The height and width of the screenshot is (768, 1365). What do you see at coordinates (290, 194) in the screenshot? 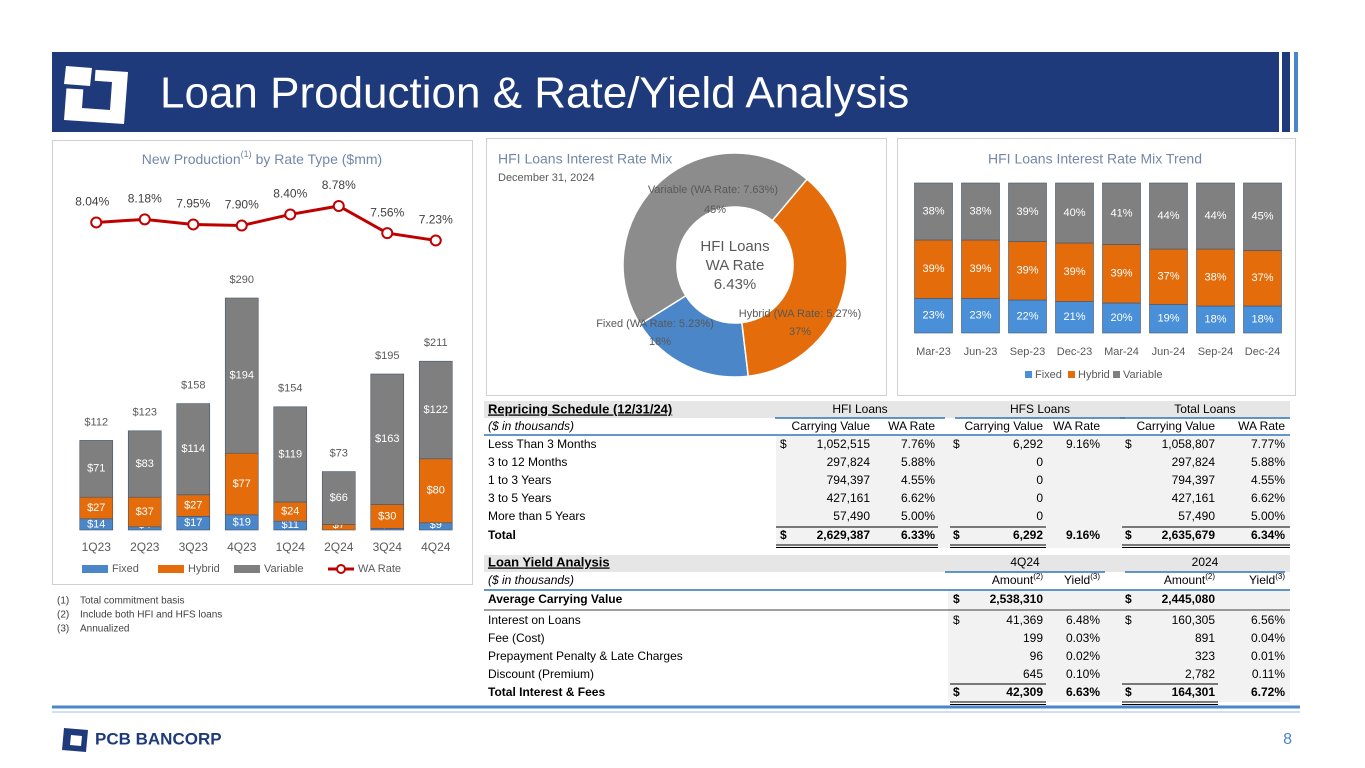
I see `data-label: 8.40%` at bounding box center [290, 194].